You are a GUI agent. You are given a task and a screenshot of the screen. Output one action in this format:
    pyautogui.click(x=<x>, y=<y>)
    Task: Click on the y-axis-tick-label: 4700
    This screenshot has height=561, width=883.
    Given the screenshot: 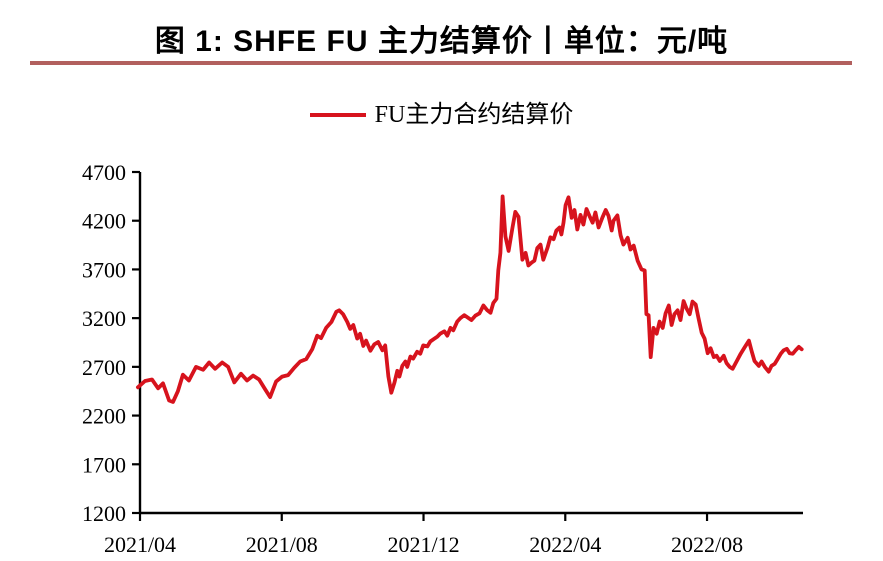 What is the action you would take?
    pyautogui.click(x=104, y=172)
    